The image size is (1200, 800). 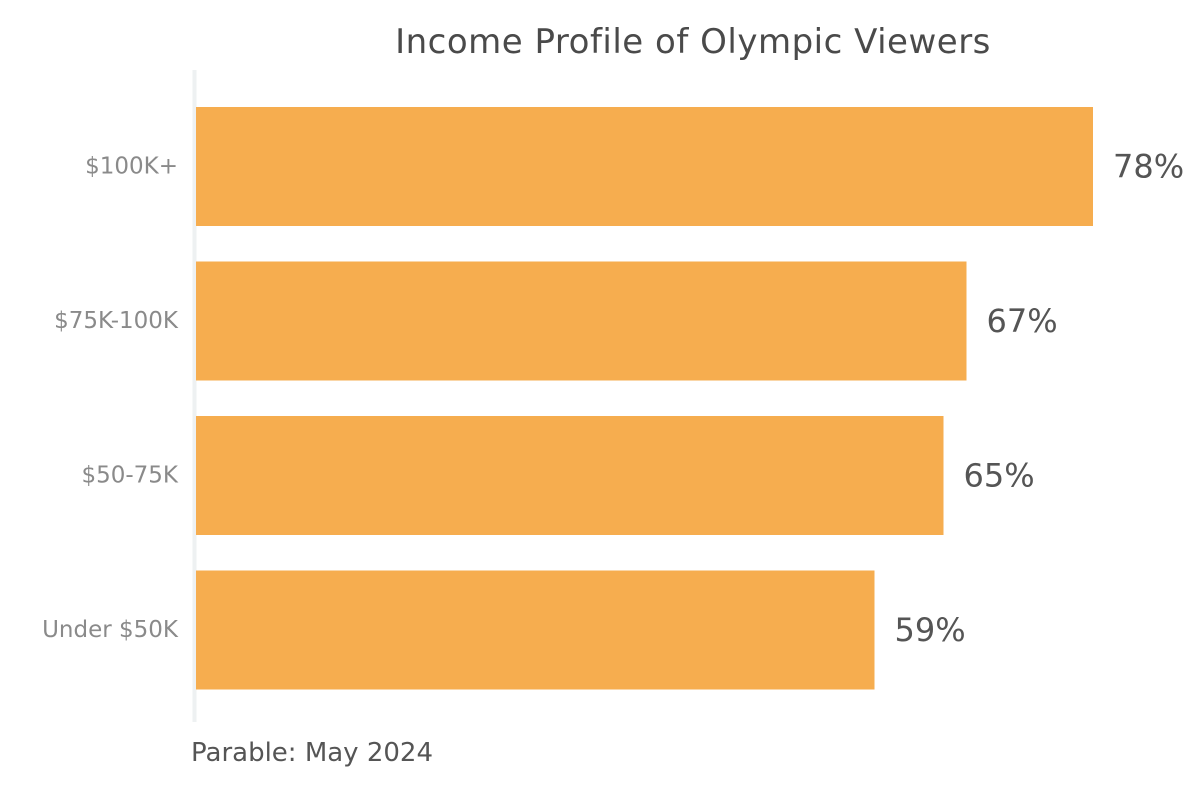 I want to click on chart-title: Income Profile of Olympic Viewers, so click(x=693, y=42).